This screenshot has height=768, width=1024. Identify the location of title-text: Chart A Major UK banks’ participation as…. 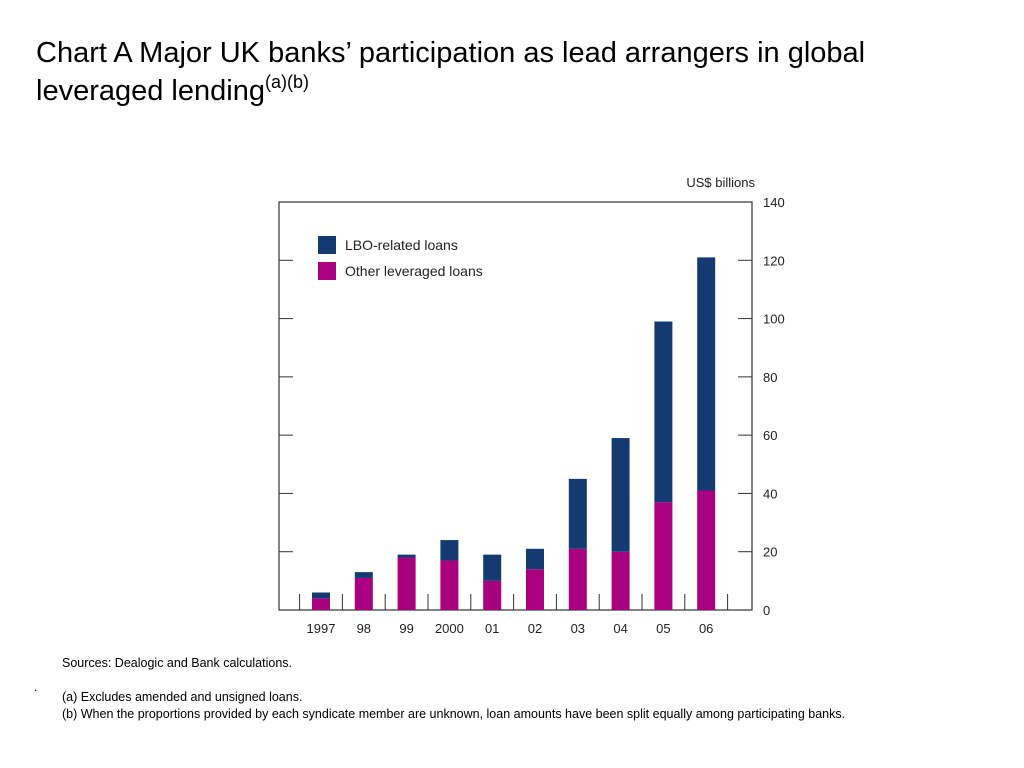
(451, 72).